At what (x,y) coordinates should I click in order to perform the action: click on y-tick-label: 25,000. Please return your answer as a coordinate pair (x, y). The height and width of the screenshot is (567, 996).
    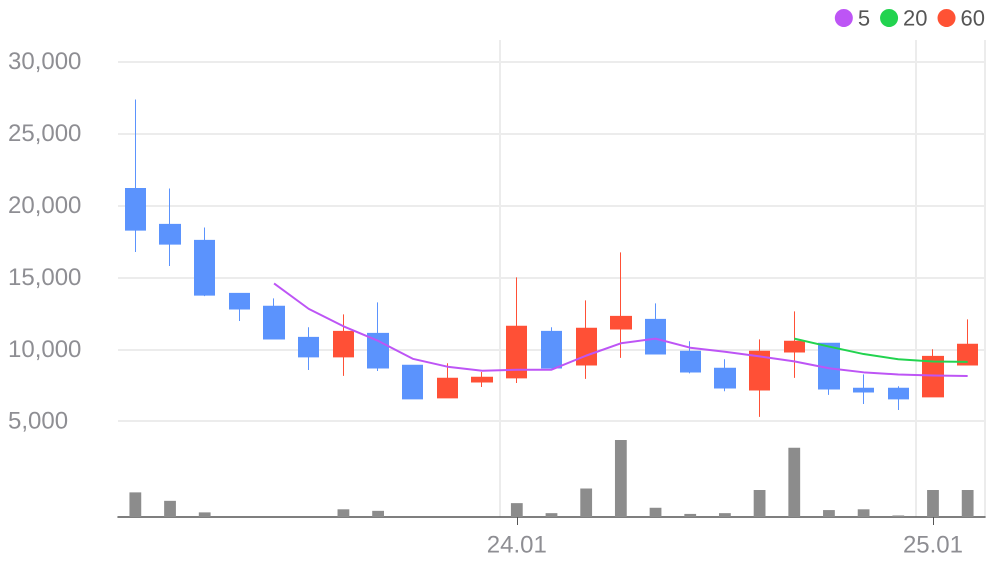
    Looking at the image, I should click on (45, 134).